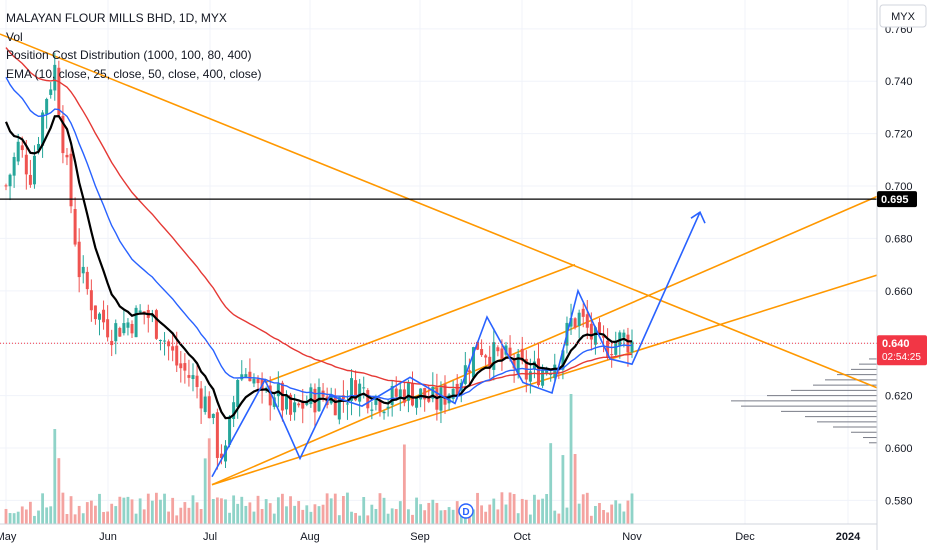 The width and height of the screenshot is (932, 555). What do you see at coordinates (899, 135) in the screenshot?
I see `y-tick-label: 0.720` at bounding box center [899, 135].